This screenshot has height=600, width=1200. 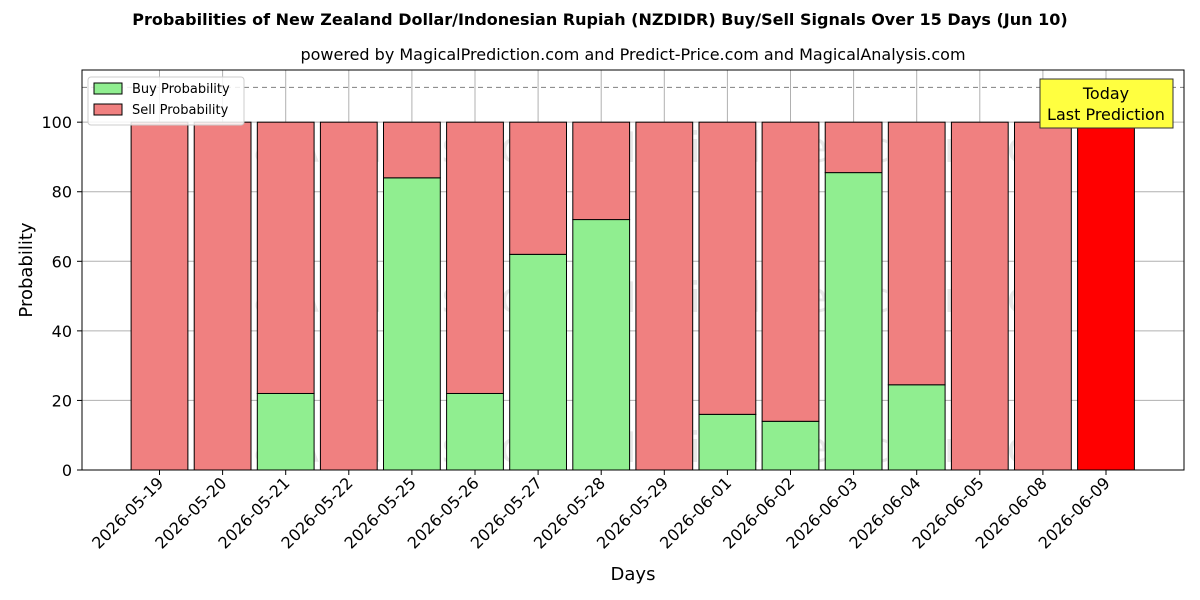 I want to click on today-annotation: Today Last Prediction, so click(x=1106, y=103).